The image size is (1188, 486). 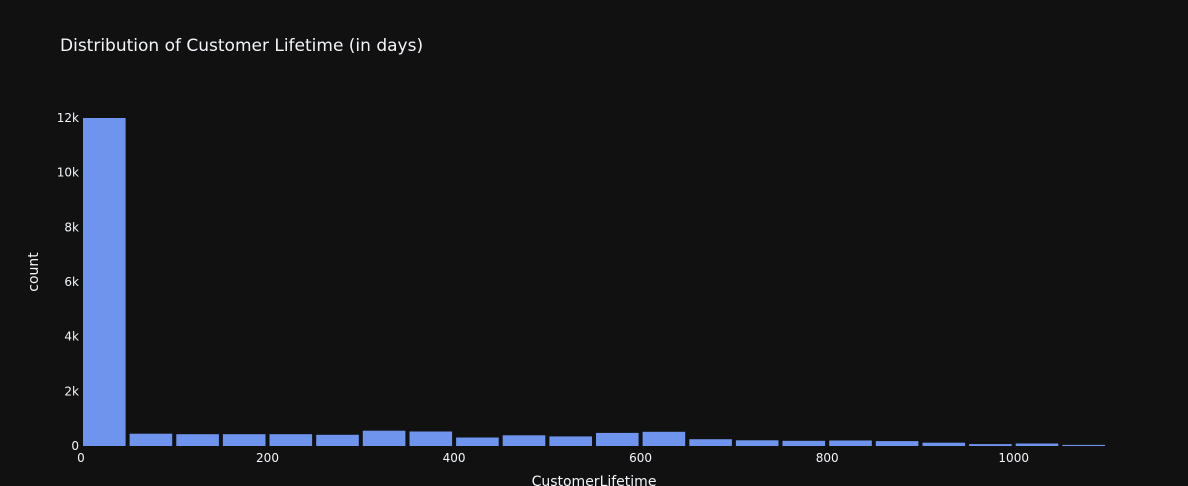 I want to click on y-tick-label: 12k, so click(x=68, y=118).